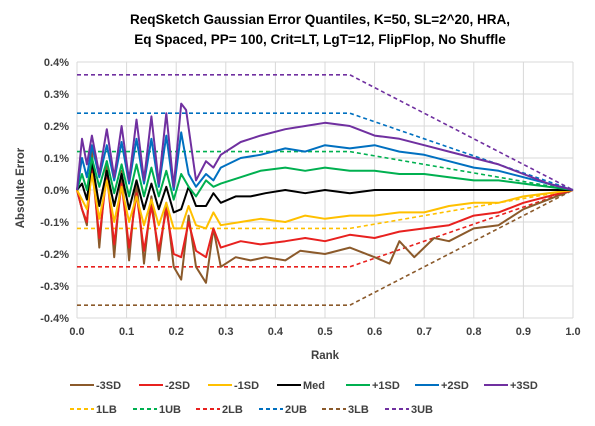 The image size is (595, 426). I want to click on legend-label: +3SD, so click(524, 386).